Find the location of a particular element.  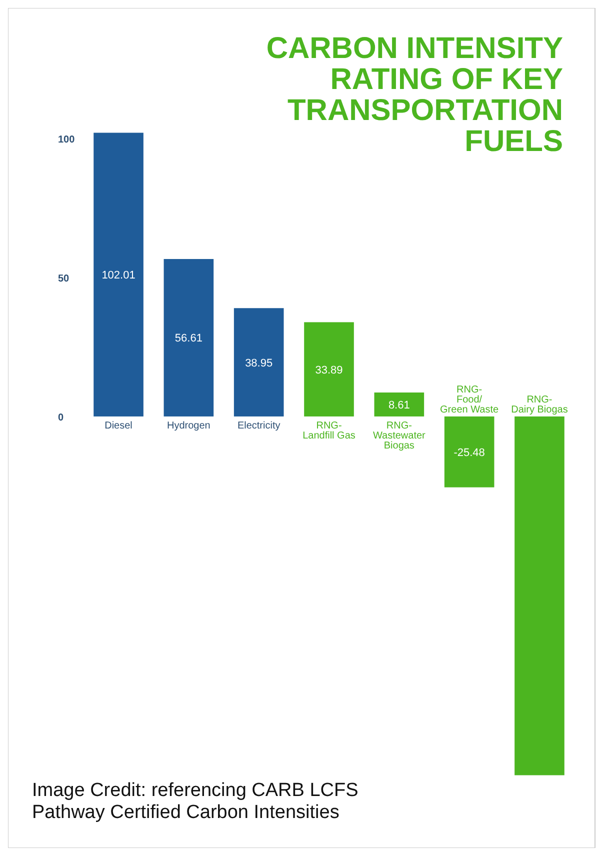

y-tick-label: 50 is located at coordinates (64, 278).